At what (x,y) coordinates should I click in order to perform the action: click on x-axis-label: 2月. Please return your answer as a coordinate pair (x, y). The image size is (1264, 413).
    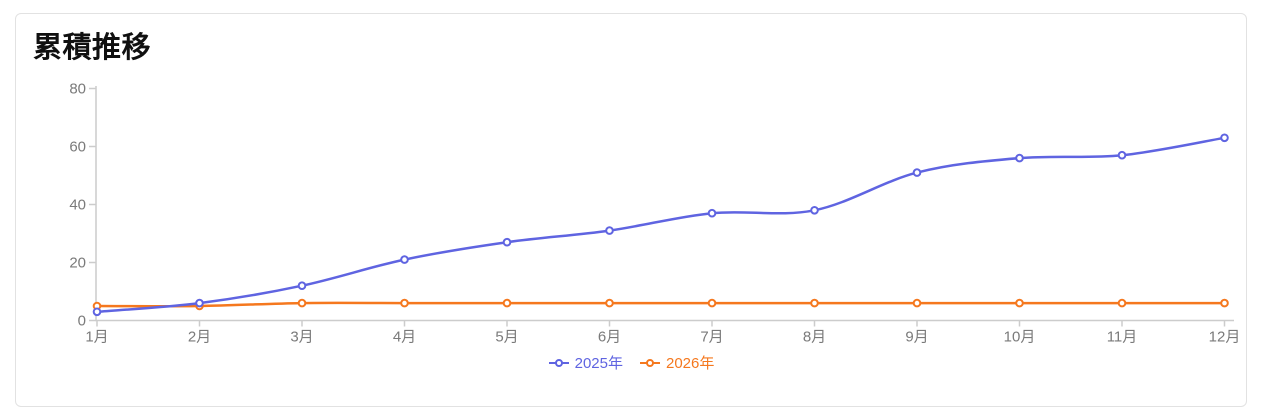
    Looking at the image, I should click on (199, 337).